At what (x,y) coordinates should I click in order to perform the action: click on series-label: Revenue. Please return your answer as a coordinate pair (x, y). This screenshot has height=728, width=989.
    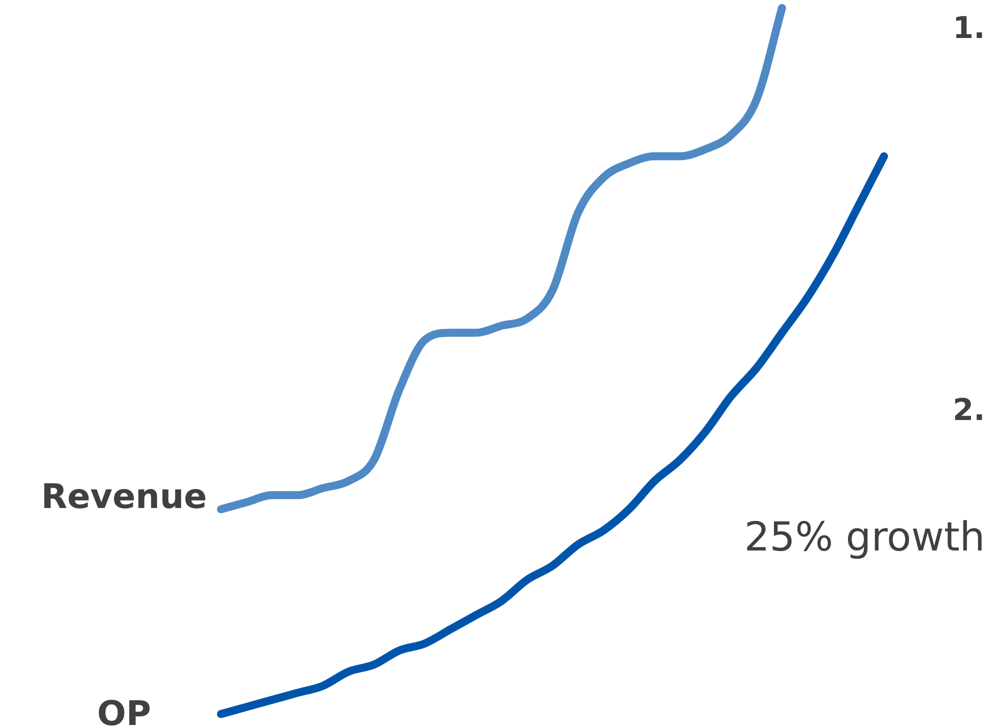
    Looking at the image, I should click on (124, 497).